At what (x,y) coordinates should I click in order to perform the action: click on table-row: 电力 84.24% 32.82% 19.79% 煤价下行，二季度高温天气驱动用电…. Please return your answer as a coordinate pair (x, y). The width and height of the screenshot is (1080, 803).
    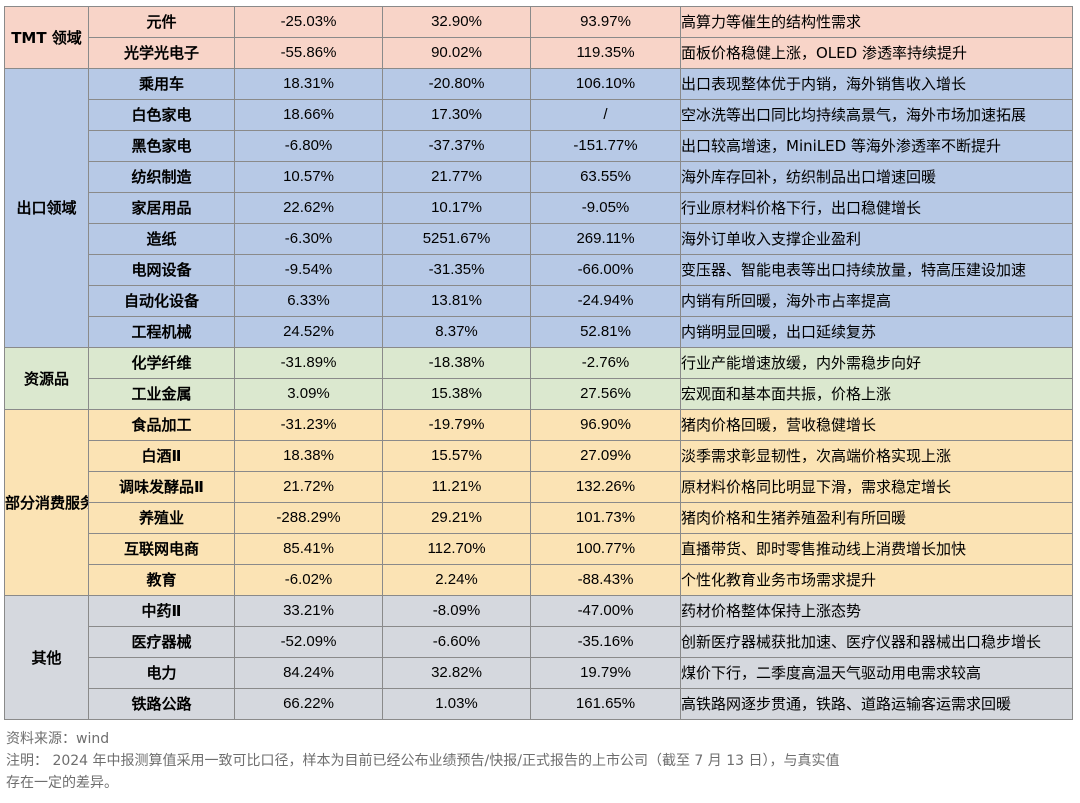
    Looking at the image, I should click on (539, 673).